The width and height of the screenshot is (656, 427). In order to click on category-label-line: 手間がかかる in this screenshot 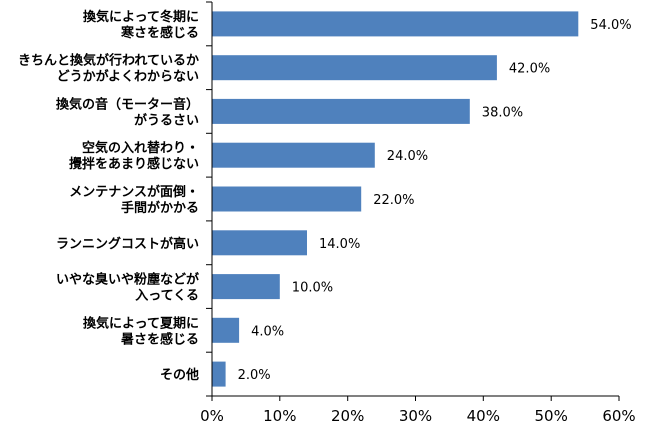, I will do `click(160, 208)`.